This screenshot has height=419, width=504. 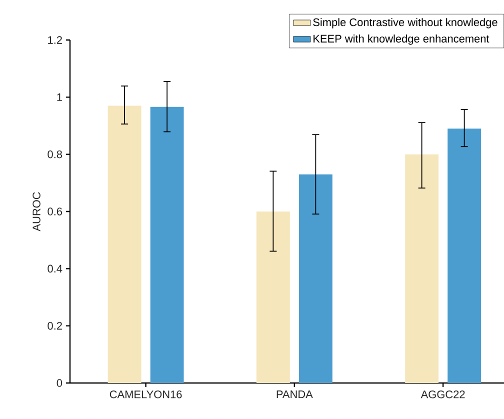 What do you see at coordinates (55, 326) in the screenshot?
I see `y-tick-label: 0.2` at bounding box center [55, 326].